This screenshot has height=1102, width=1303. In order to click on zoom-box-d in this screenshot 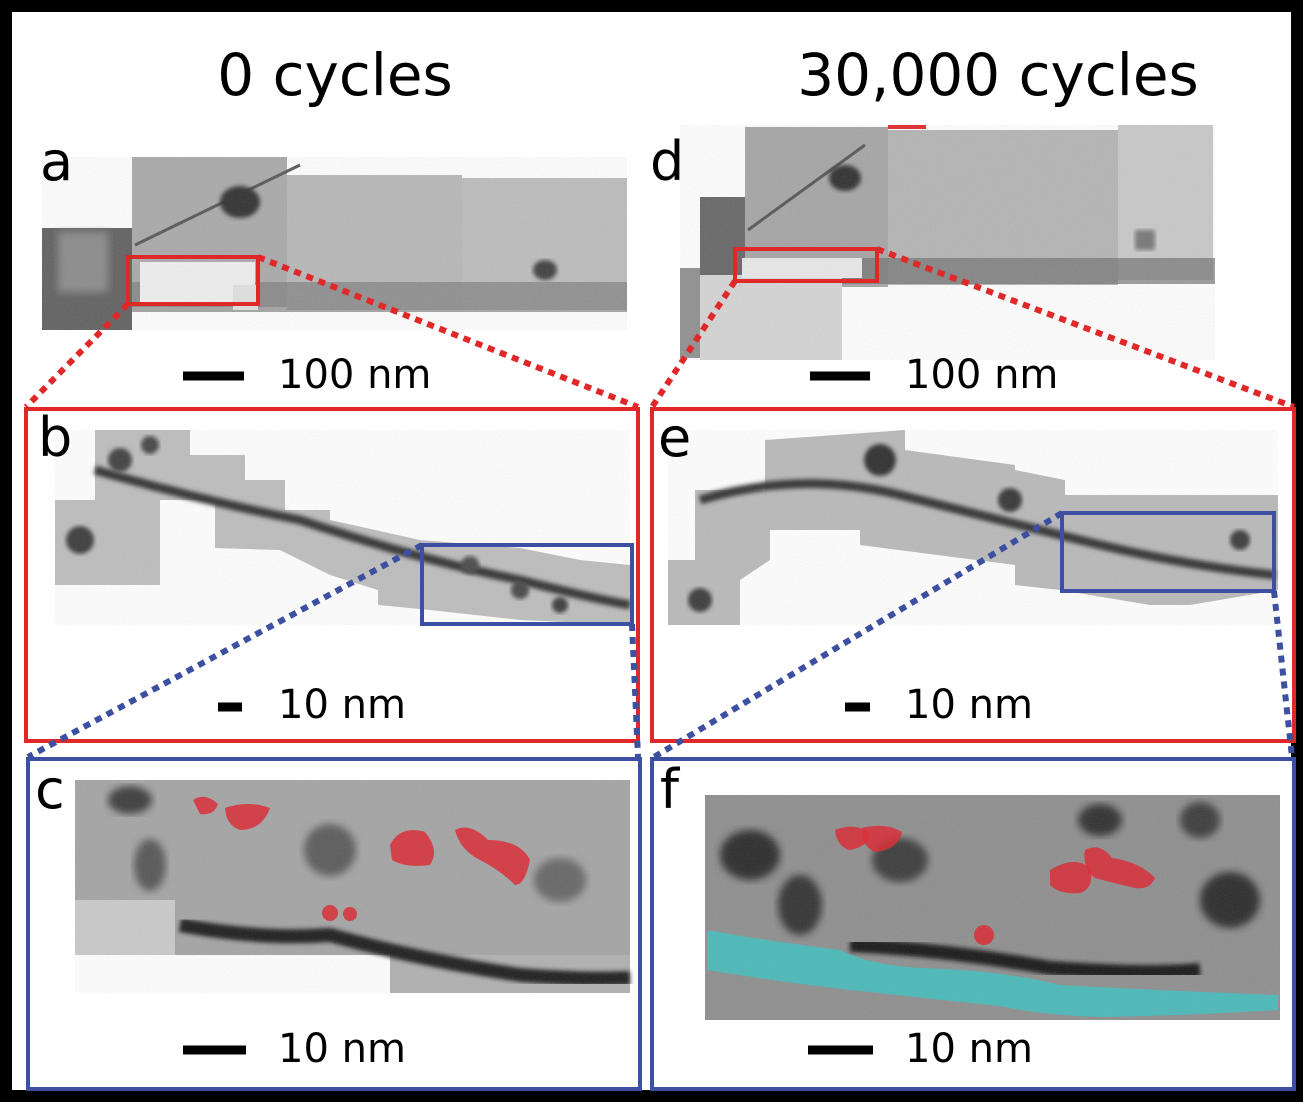, I will do `click(806, 265)`.